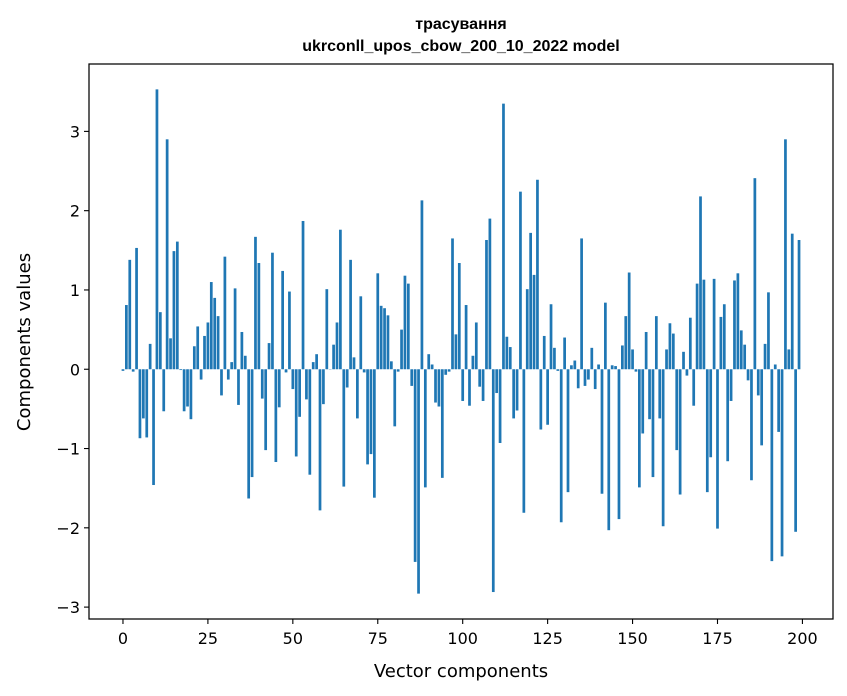 The width and height of the screenshot is (847, 696). What do you see at coordinates (208, 638) in the screenshot?
I see `x-tick-label: 25` at bounding box center [208, 638].